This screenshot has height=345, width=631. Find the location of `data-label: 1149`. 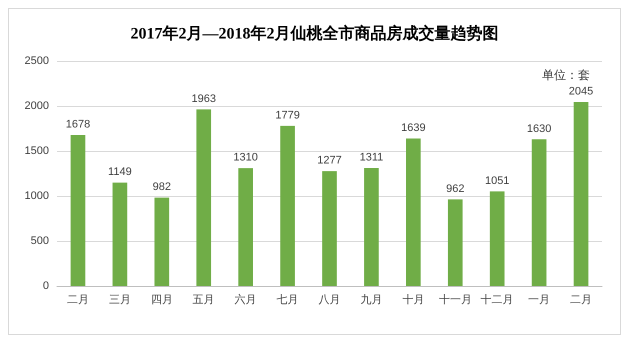

data-label: 1149 is located at coordinates (120, 172).